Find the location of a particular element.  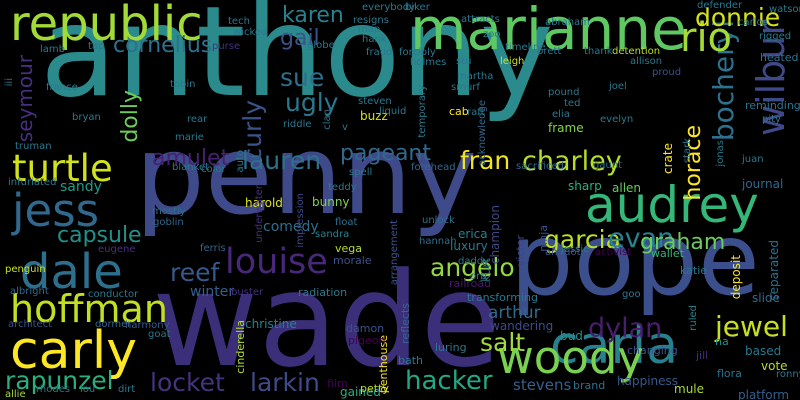

cloud-word-resigns: resigns is located at coordinates (371, 20).